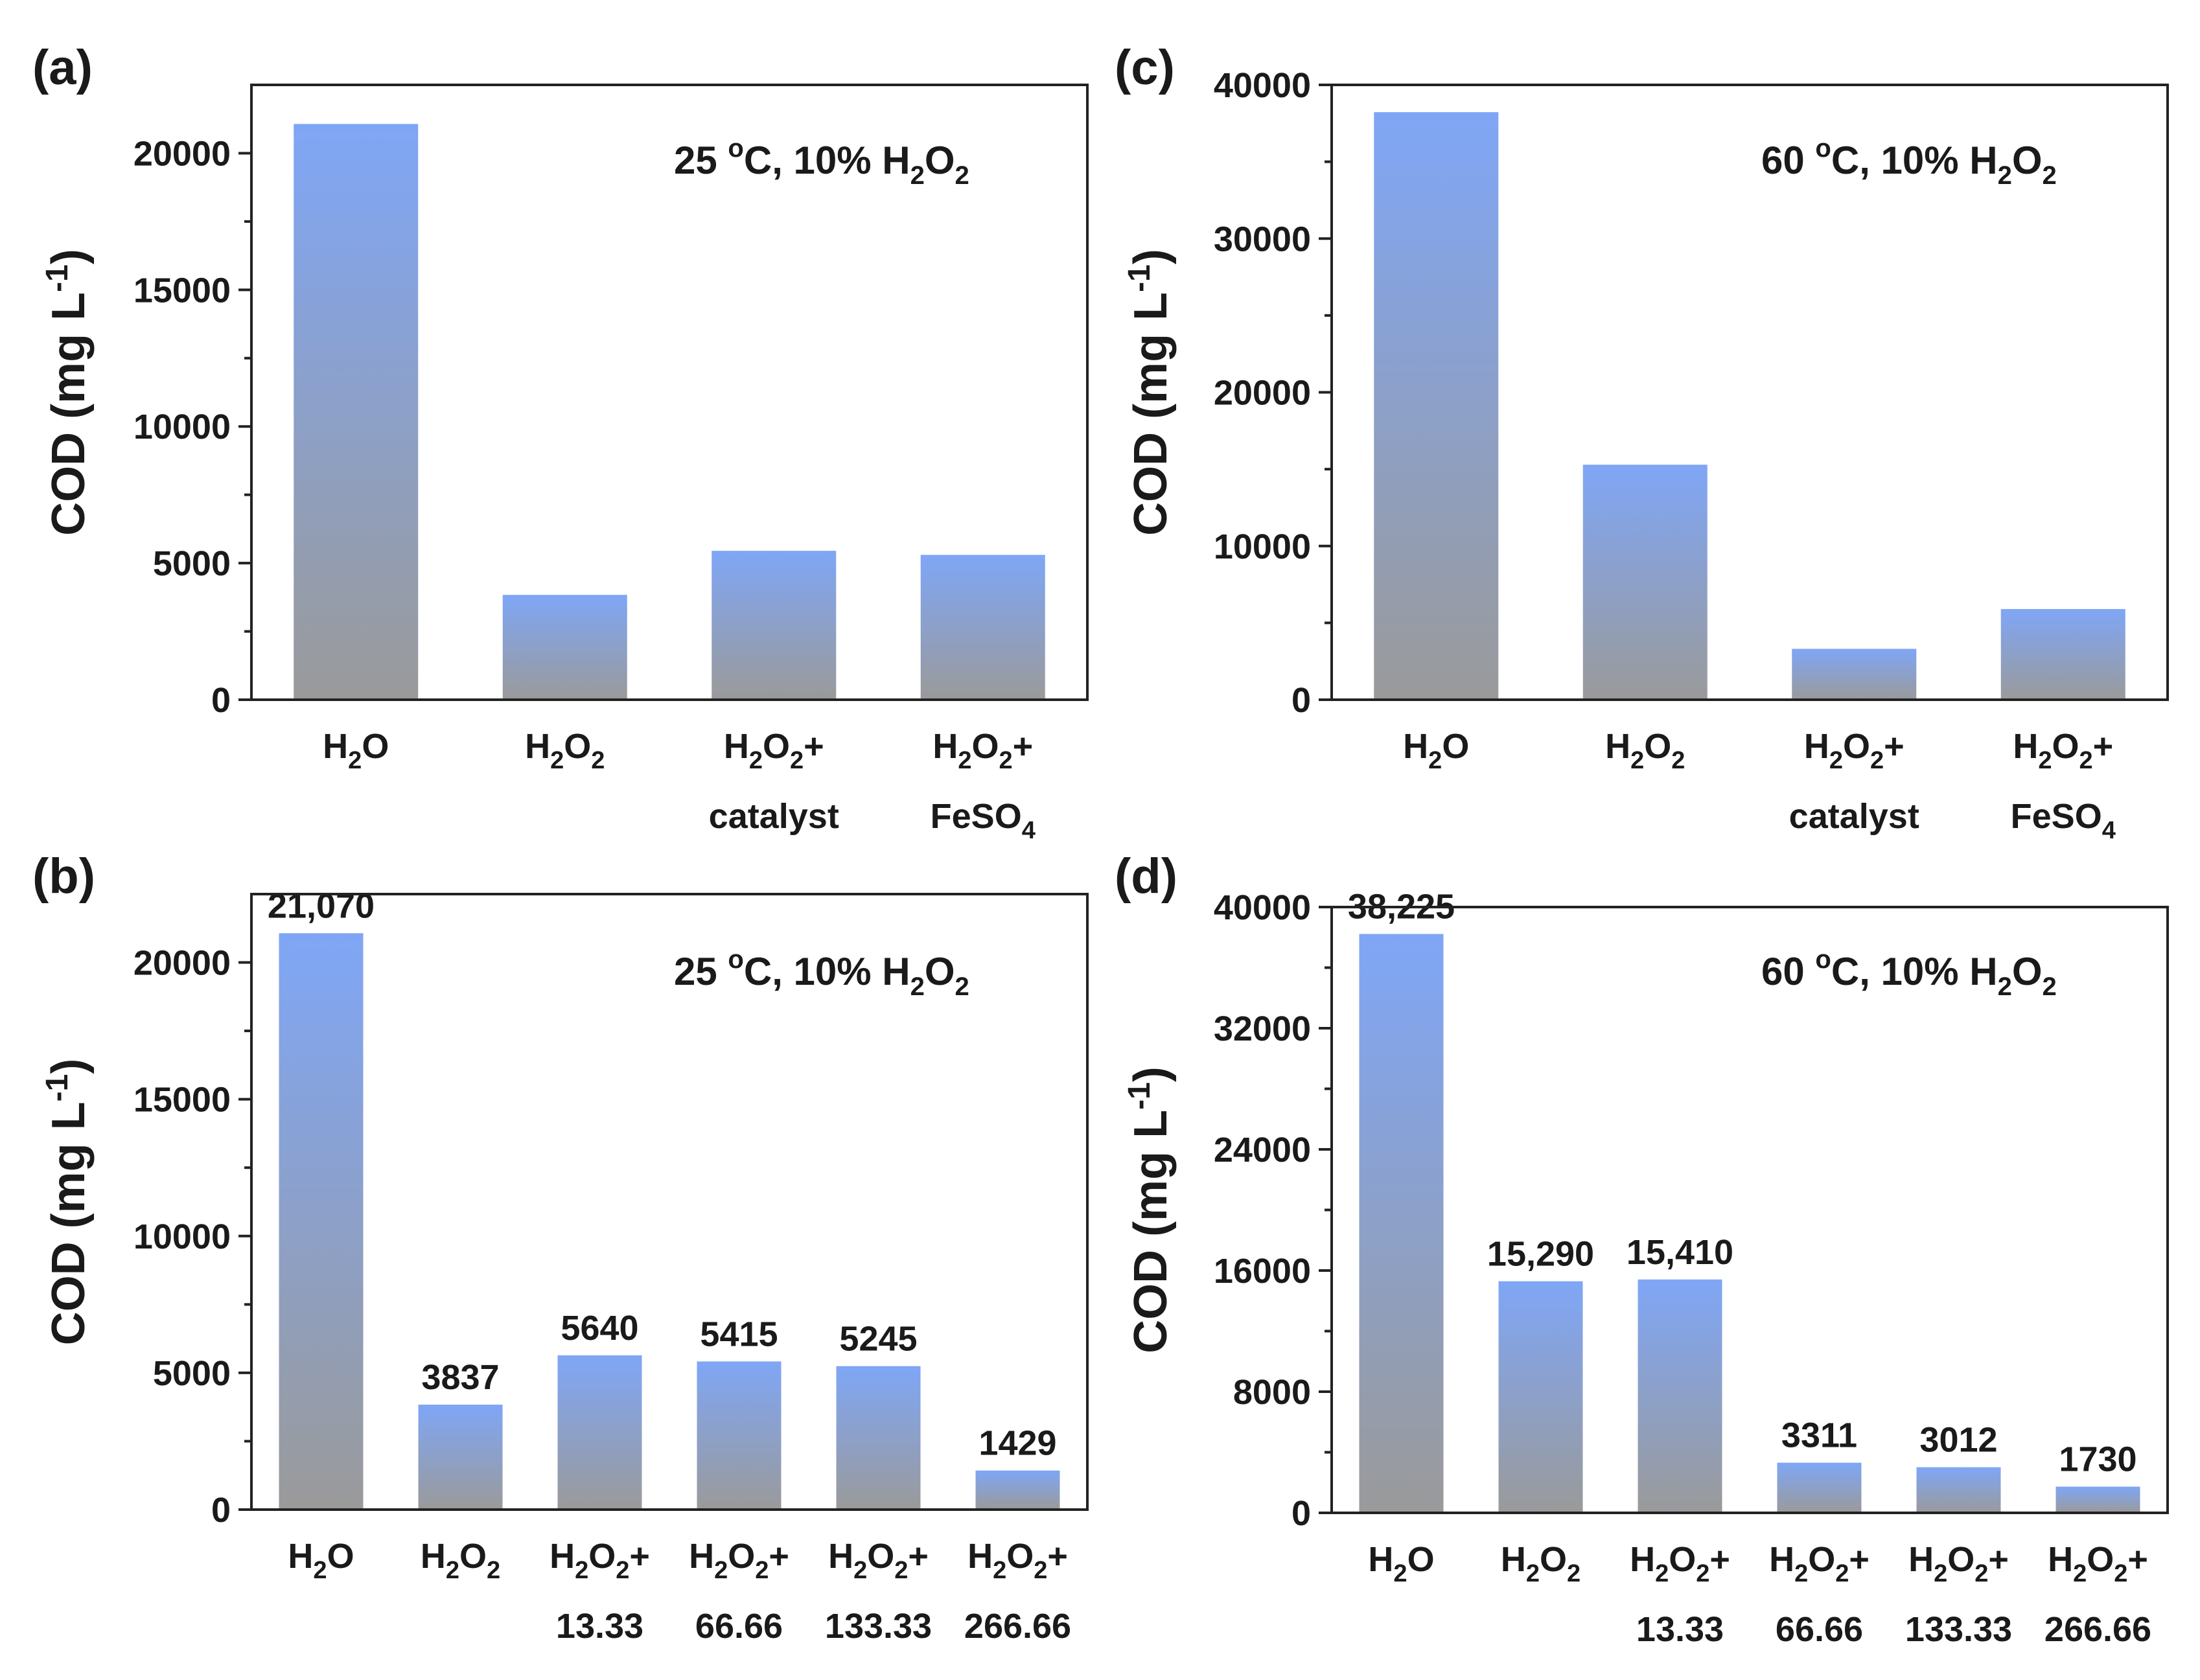  I want to click on value-label: 15,410, so click(1680, 1252).